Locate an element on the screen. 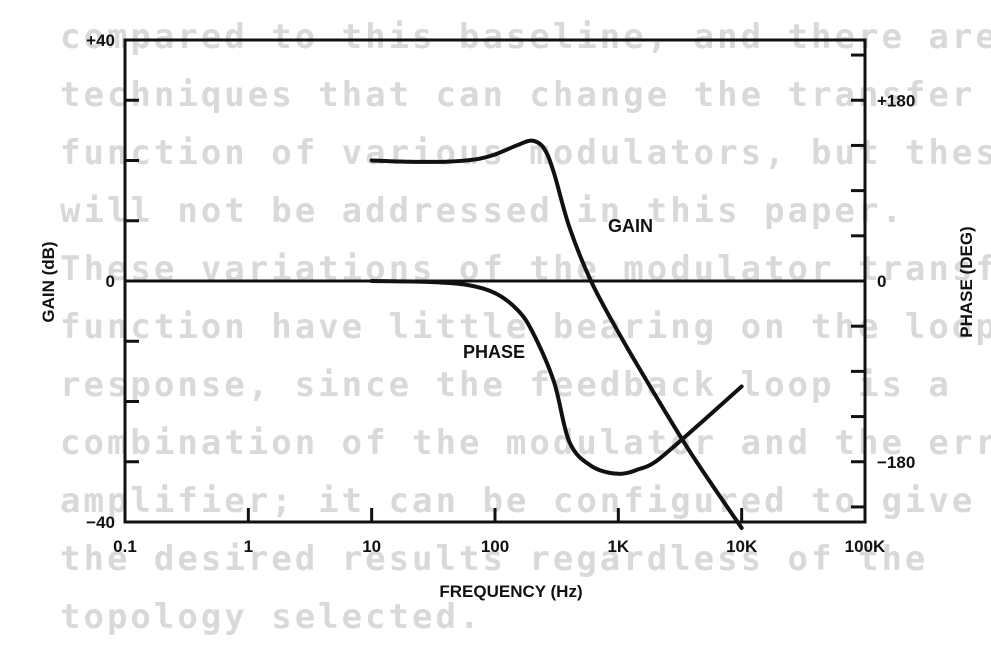 Image resolution: width=991 pixels, height=648 pixels. bleed-line: compared to this baseline, and there are is located at coordinates (525, 37).